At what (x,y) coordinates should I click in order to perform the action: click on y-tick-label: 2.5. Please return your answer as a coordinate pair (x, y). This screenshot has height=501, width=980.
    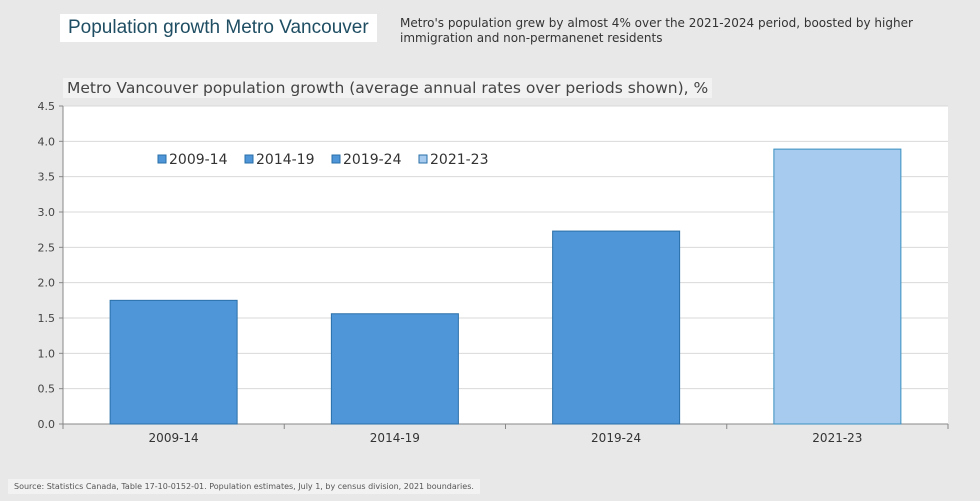
    Looking at the image, I should click on (47, 247).